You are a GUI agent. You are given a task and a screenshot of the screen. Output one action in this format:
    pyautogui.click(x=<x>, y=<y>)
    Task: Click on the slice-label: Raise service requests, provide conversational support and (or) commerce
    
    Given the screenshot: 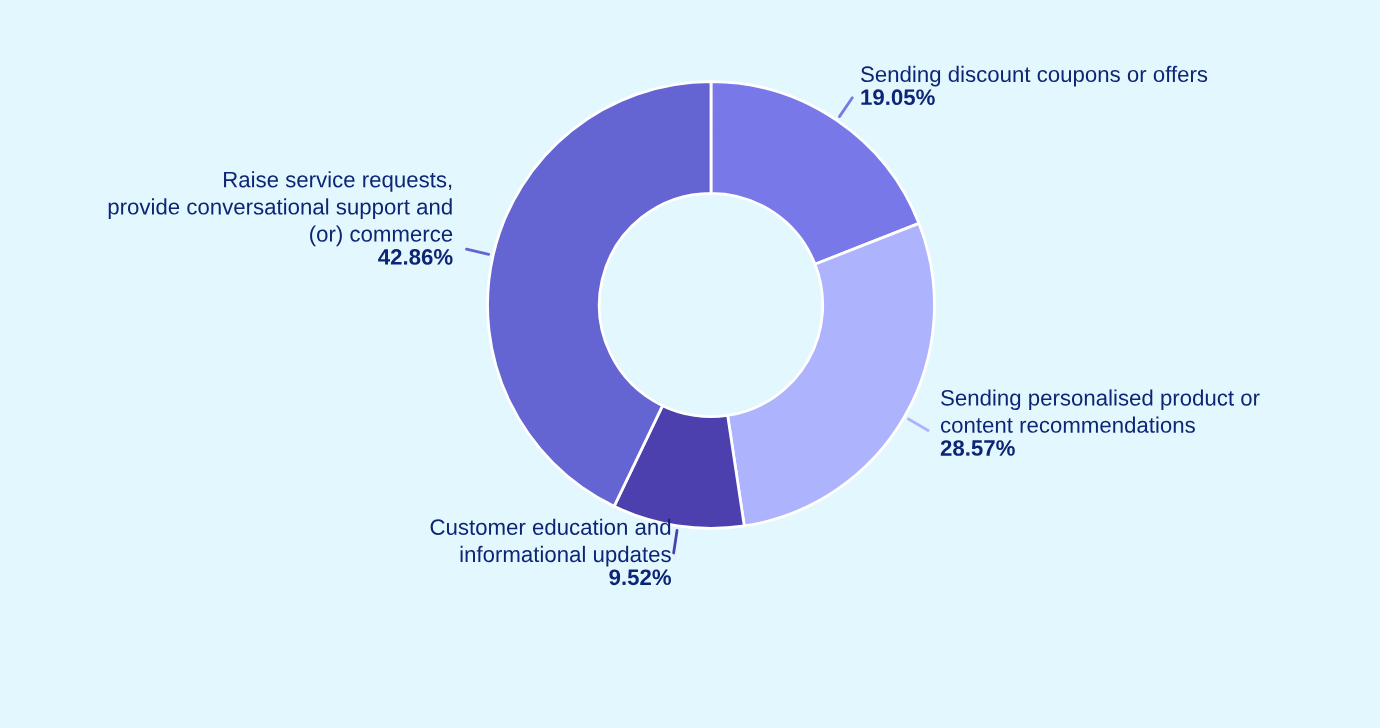 What is the action you would take?
    pyautogui.click(x=280, y=209)
    